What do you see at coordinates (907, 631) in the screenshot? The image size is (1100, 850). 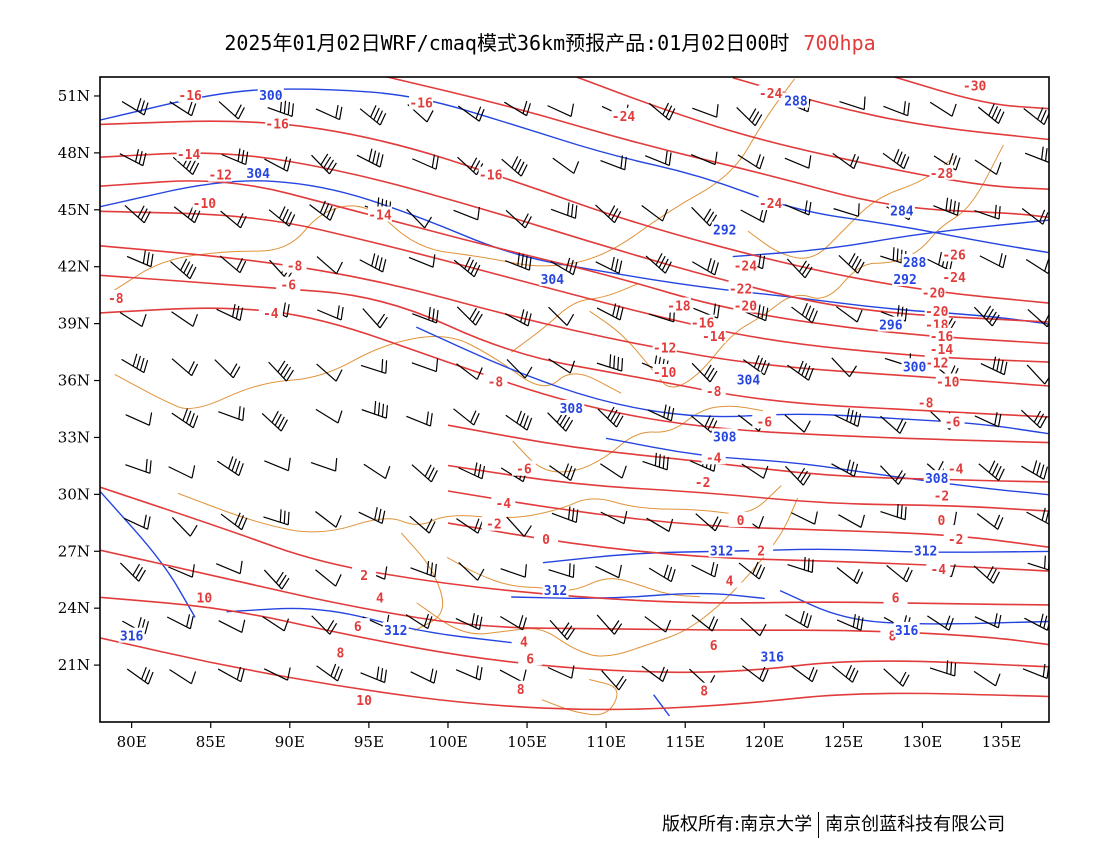 I see `height-label: 316` at bounding box center [907, 631].